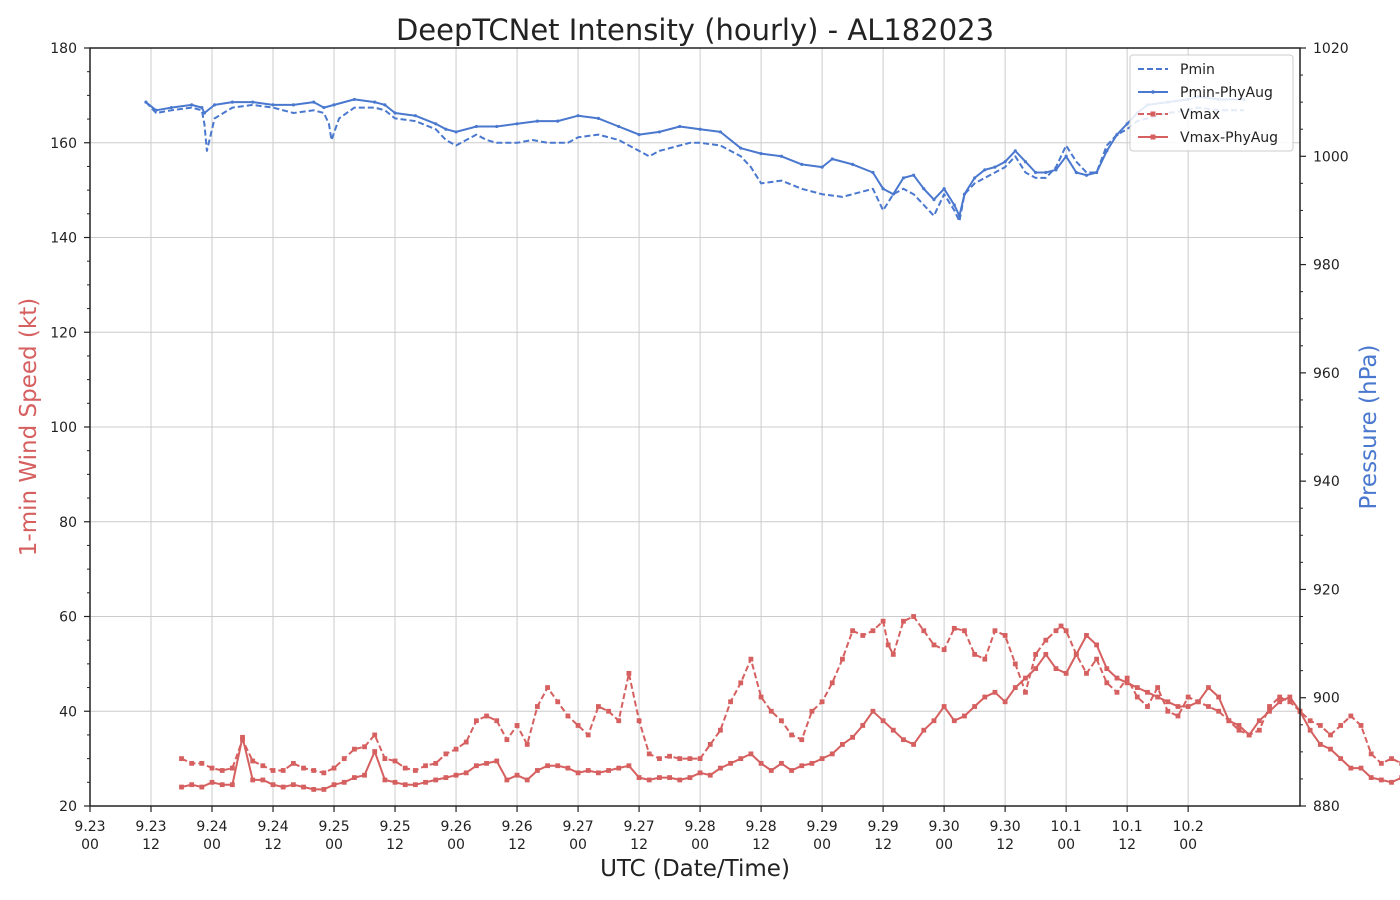 The image size is (1400, 900). Describe the element at coordinates (695, 156) in the screenshot. I see `series-line` at that location.